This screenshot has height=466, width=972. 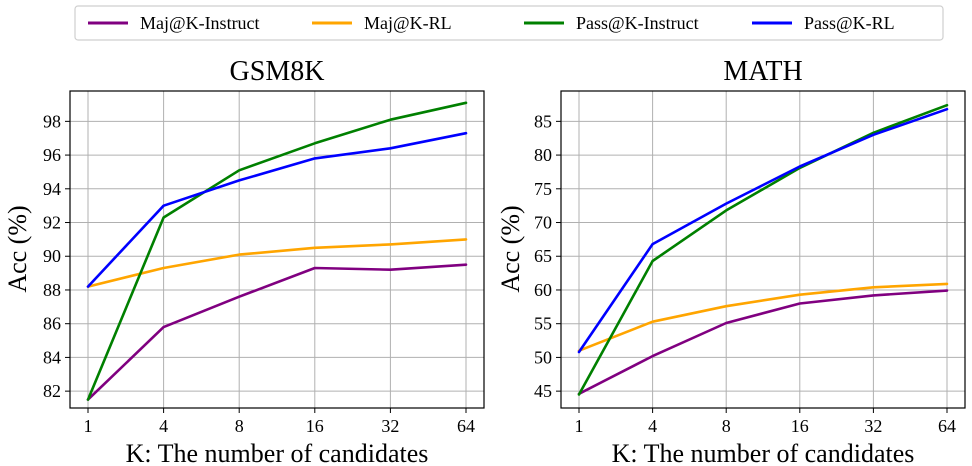 What do you see at coordinates (637, 23) in the screenshot?
I see `legend-label-pass-k-instruct: Pass@K-Instruct` at bounding box center [637, 23].